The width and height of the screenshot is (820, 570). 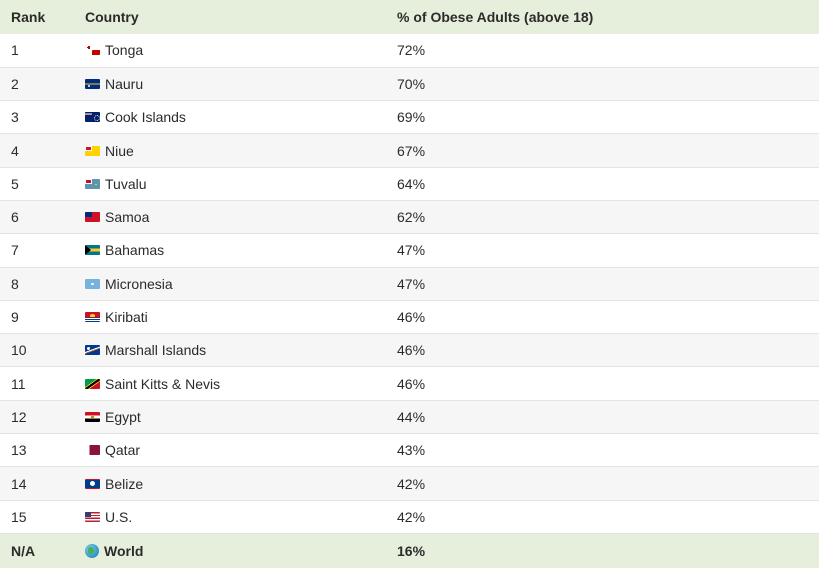 I want to click on table-row: 12 Egypt 44%, so click(x=409, y=417).